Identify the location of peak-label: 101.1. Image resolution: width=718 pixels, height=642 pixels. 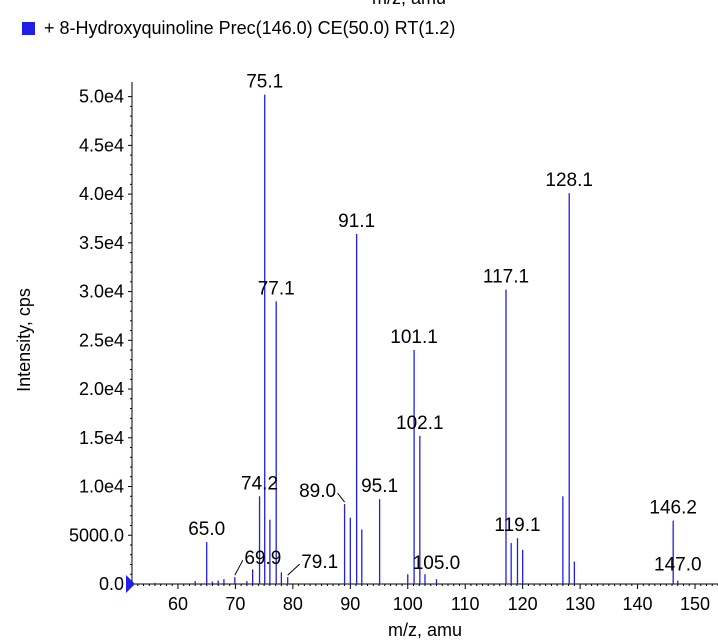
(414, 337).